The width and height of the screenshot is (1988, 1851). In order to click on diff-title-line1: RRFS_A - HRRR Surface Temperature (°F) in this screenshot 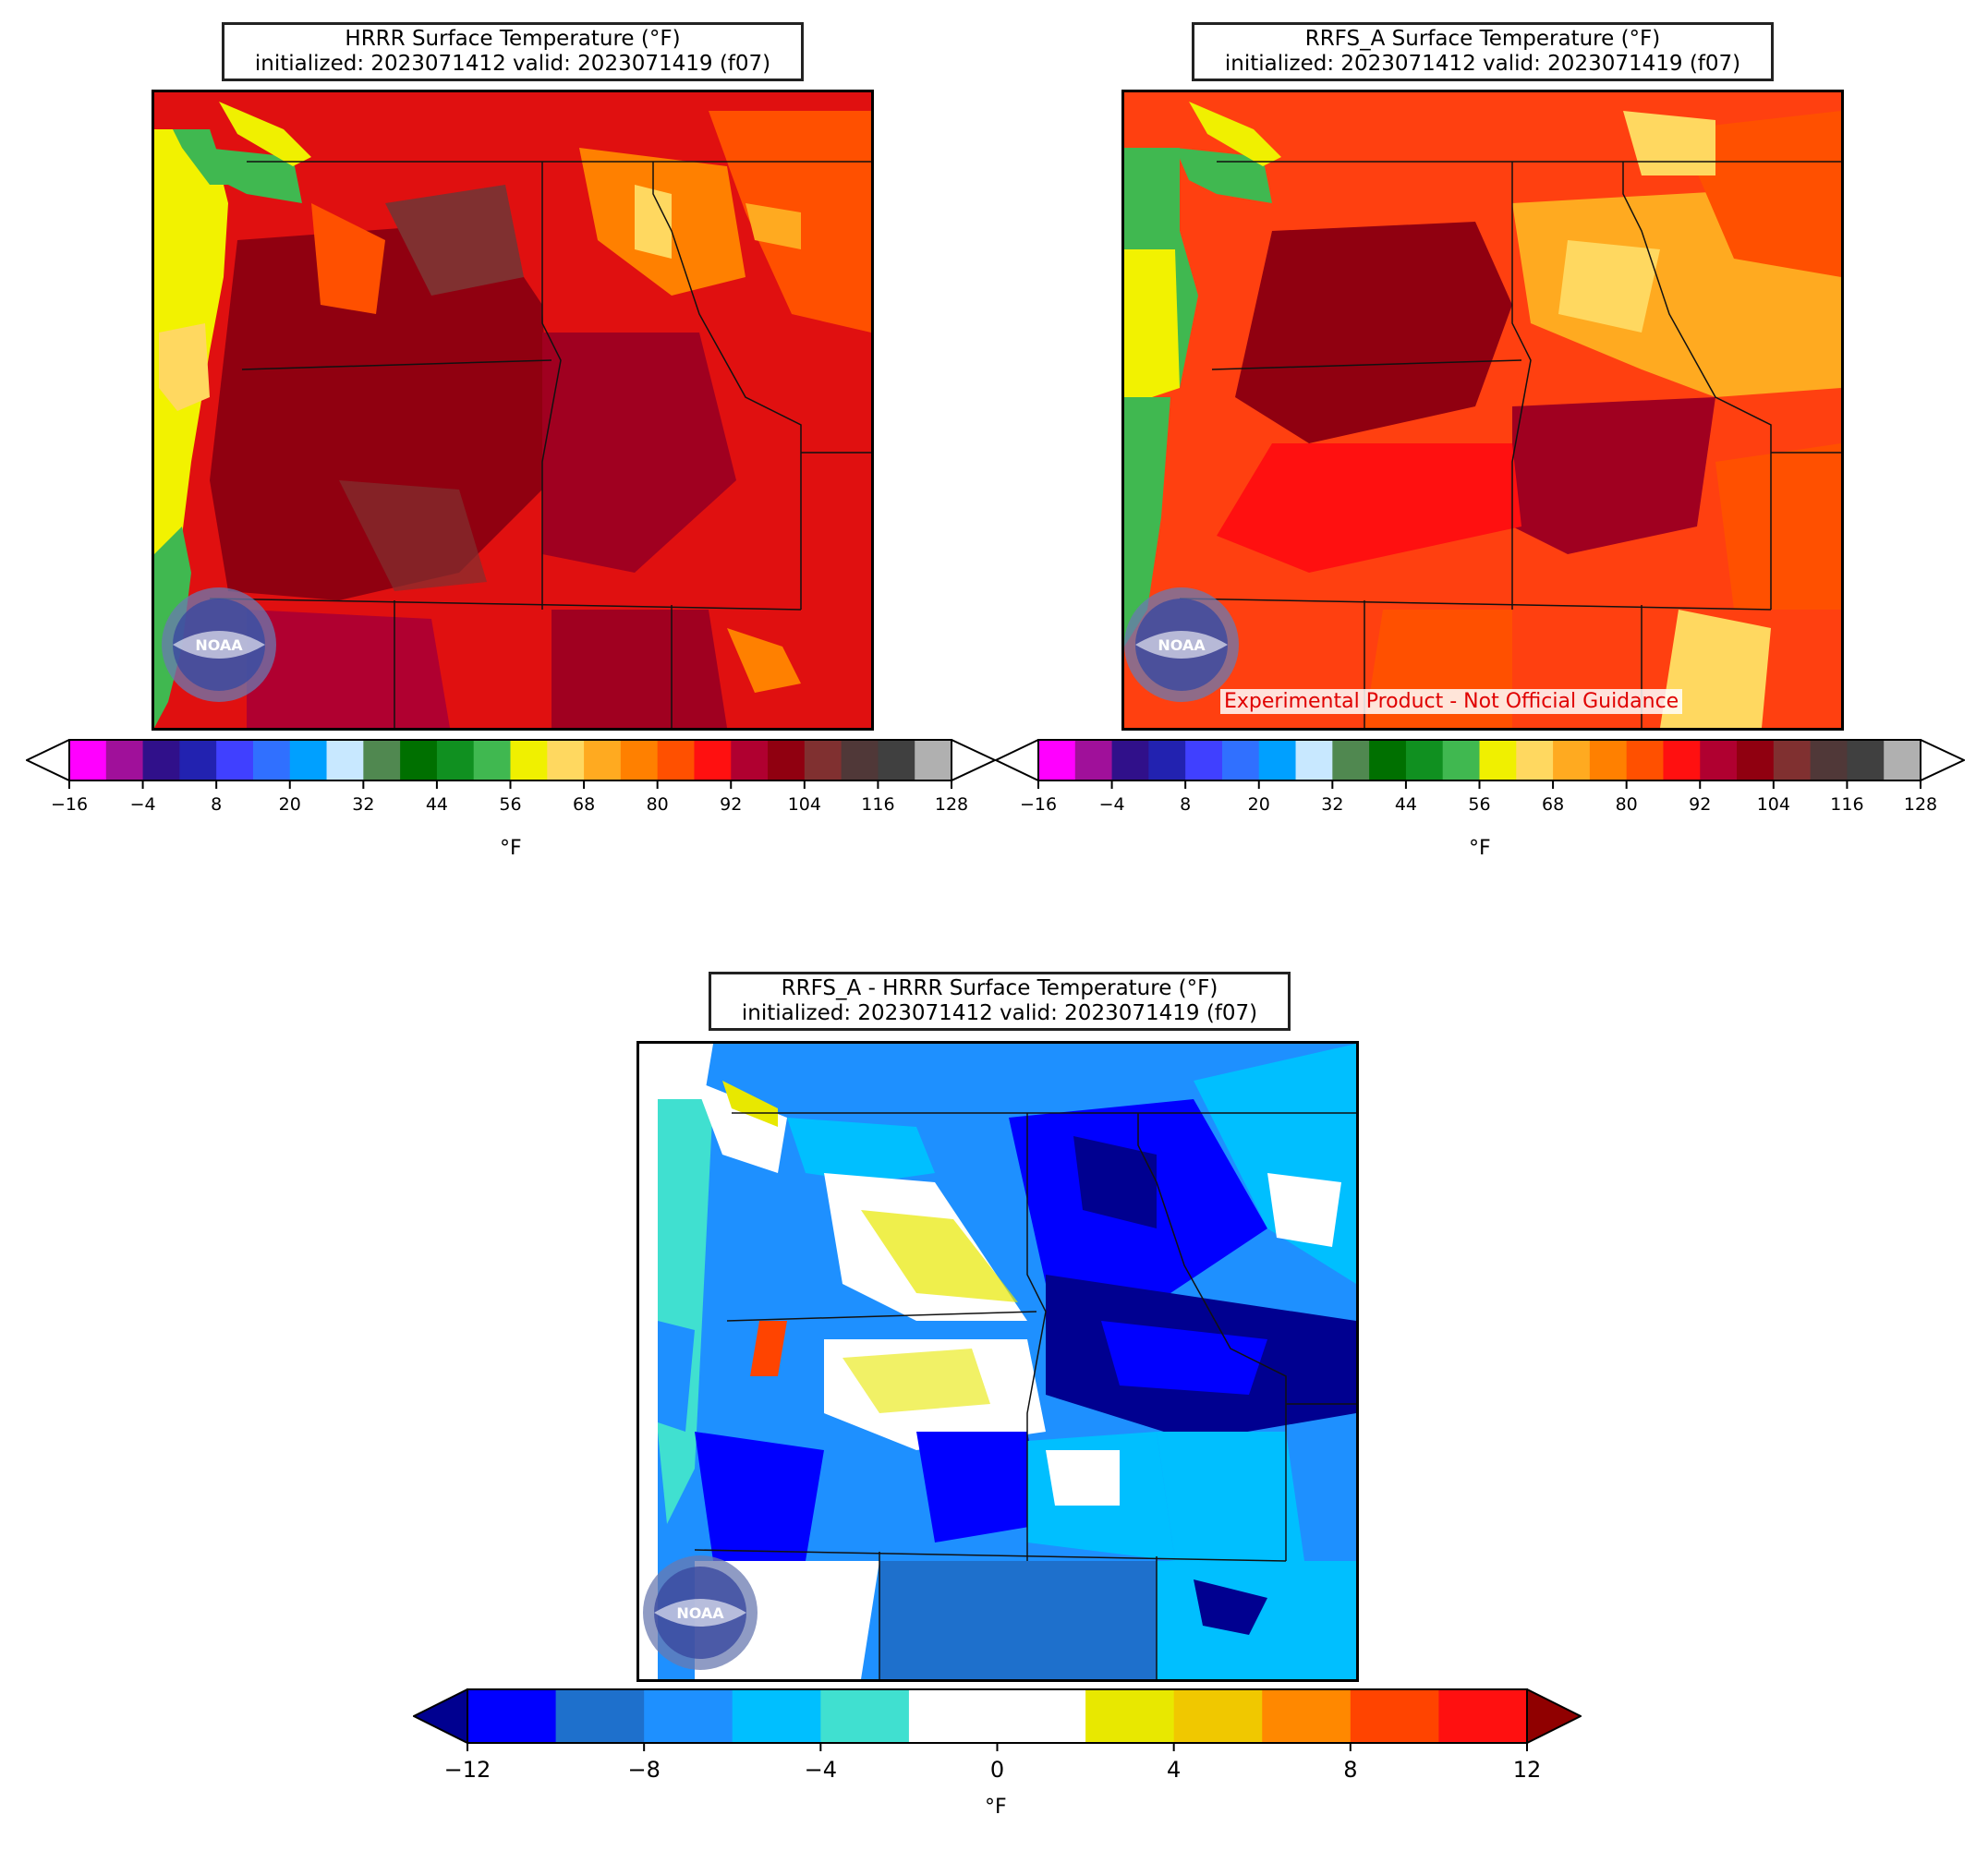, I will do `click(999, 988)`.